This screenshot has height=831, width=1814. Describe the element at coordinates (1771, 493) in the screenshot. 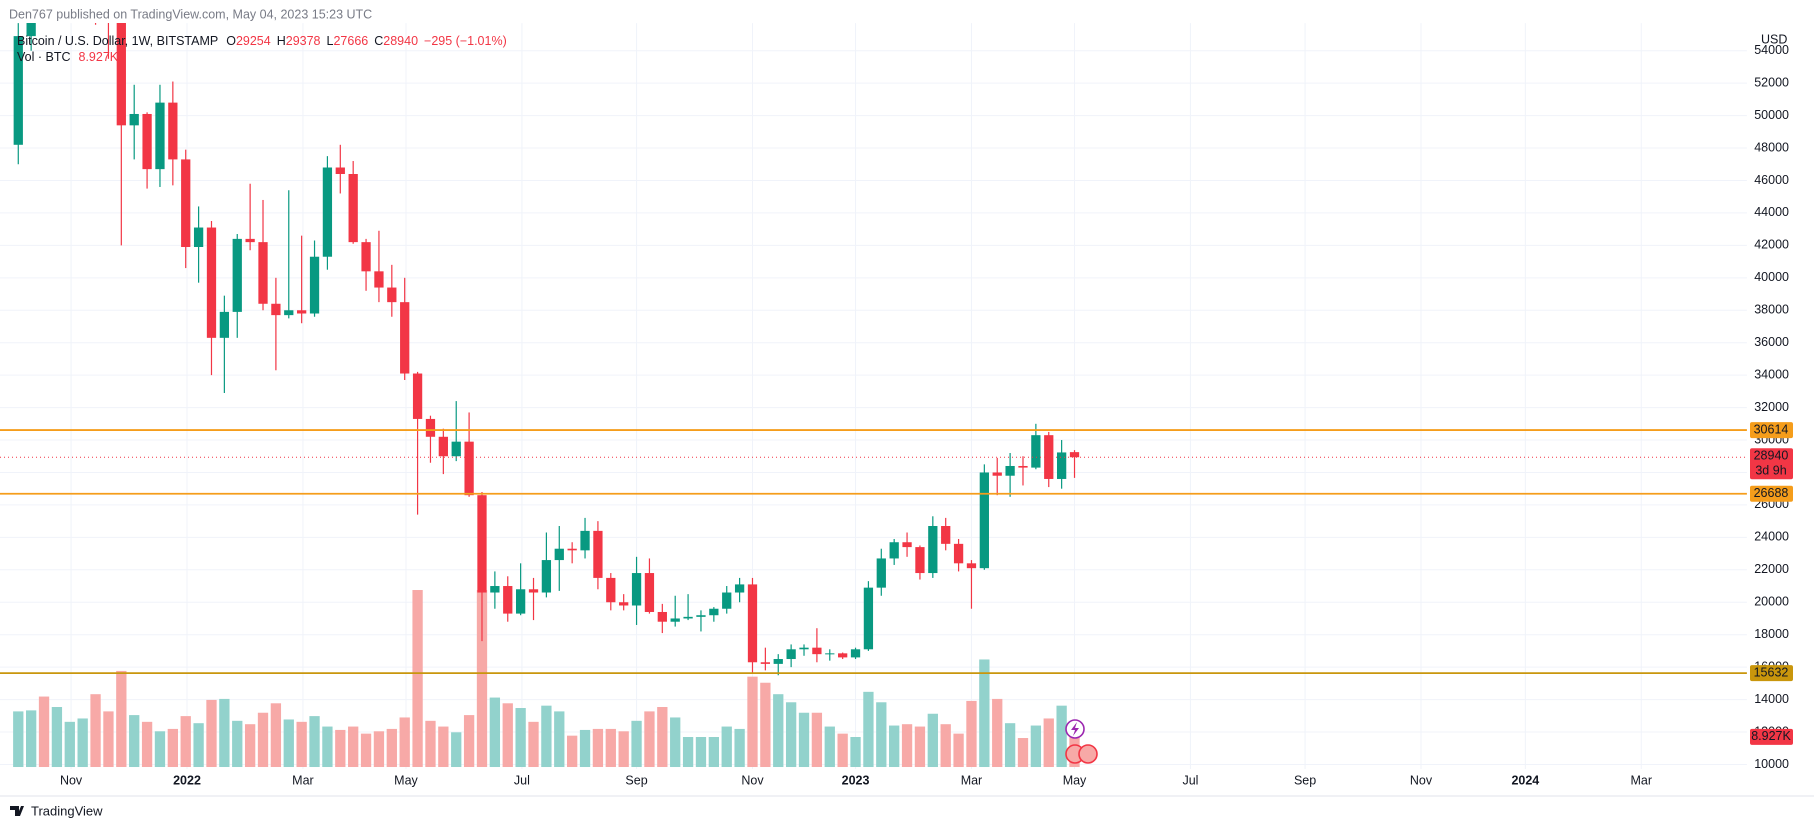

I see `price-tag` at that location.